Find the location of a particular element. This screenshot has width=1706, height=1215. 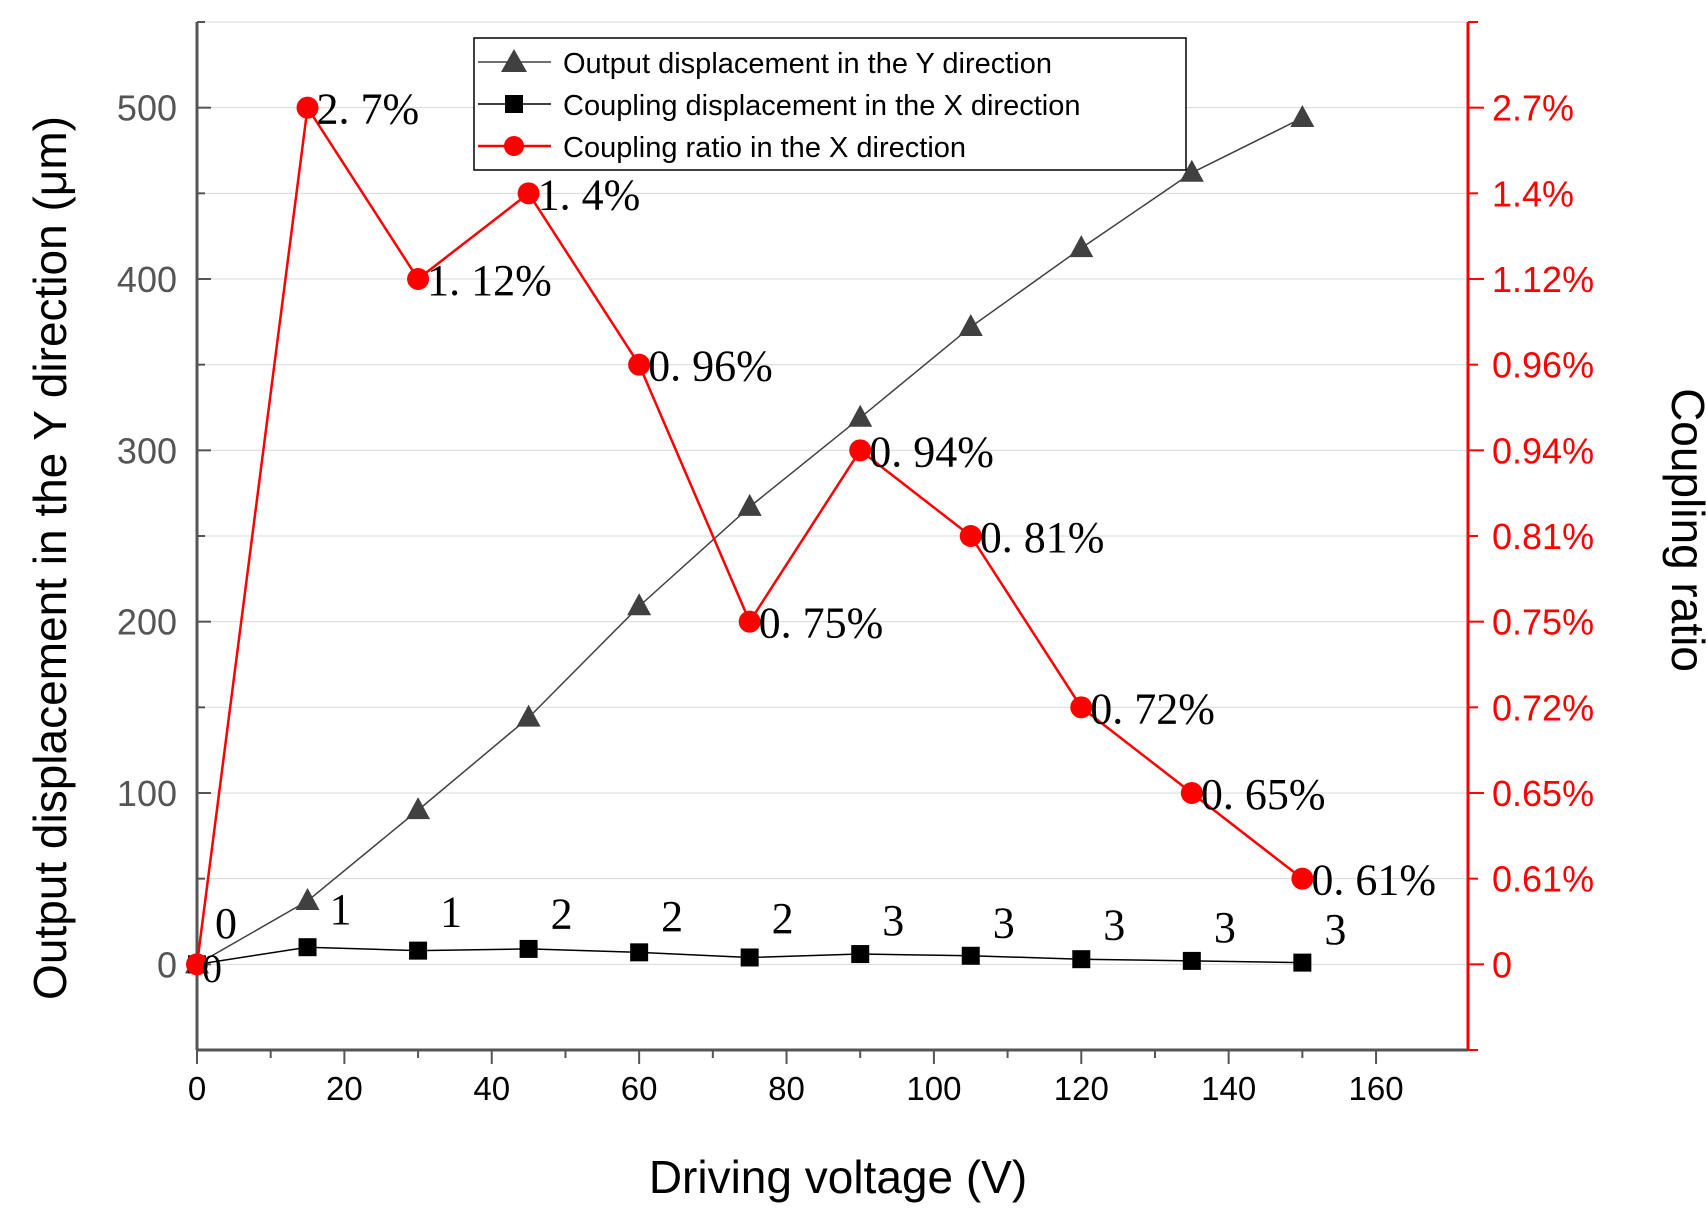

y2-tick-label: 0.72% is located at coordinates (1543, 707).